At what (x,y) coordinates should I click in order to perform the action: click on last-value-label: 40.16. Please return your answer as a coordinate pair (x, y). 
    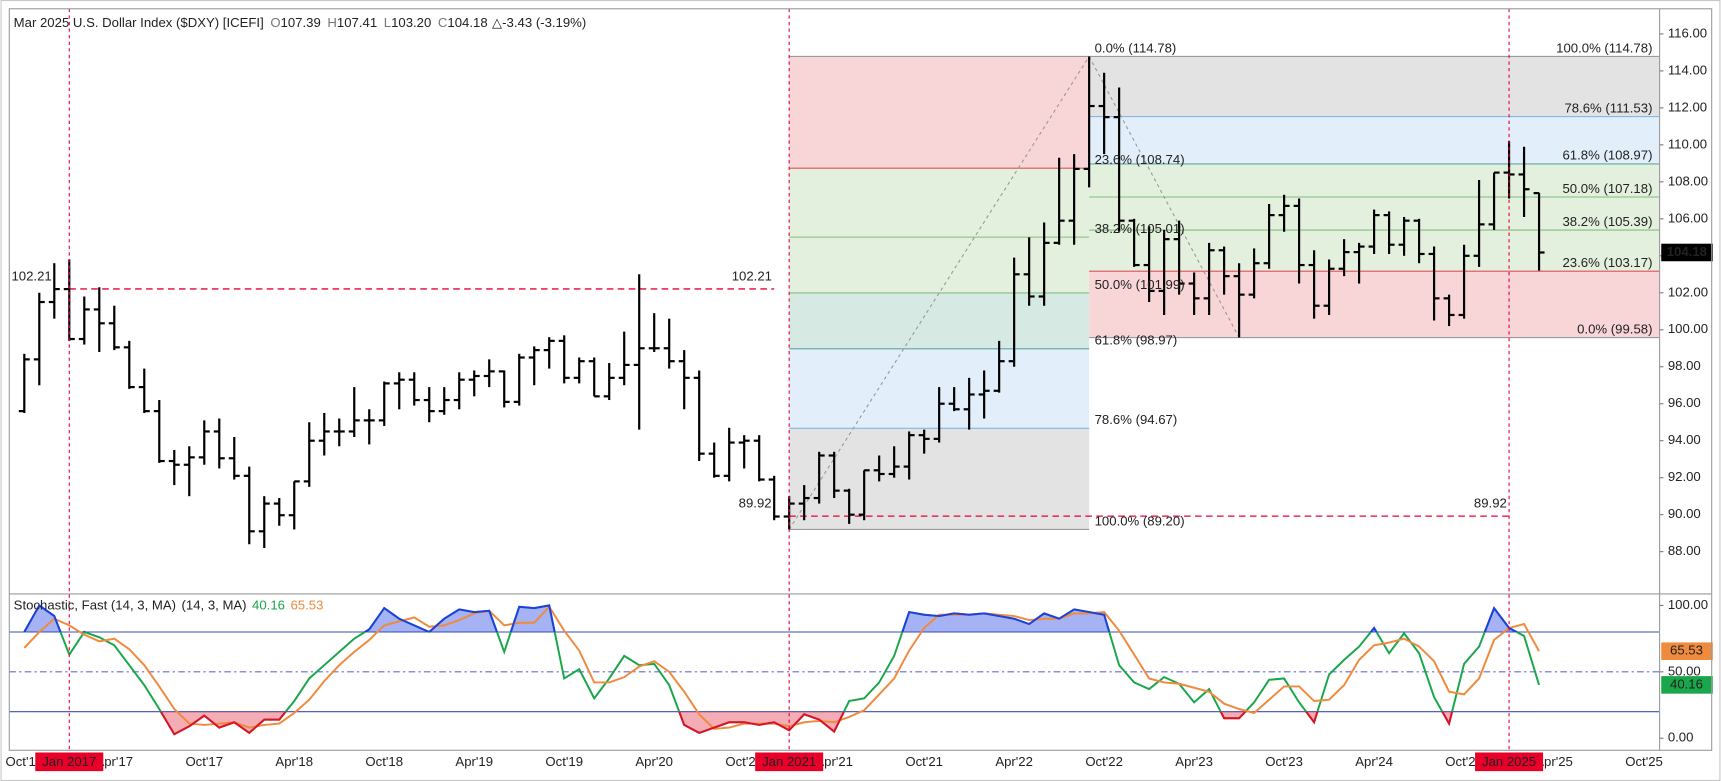
    Looking at the image, I should click on (1686, 683).